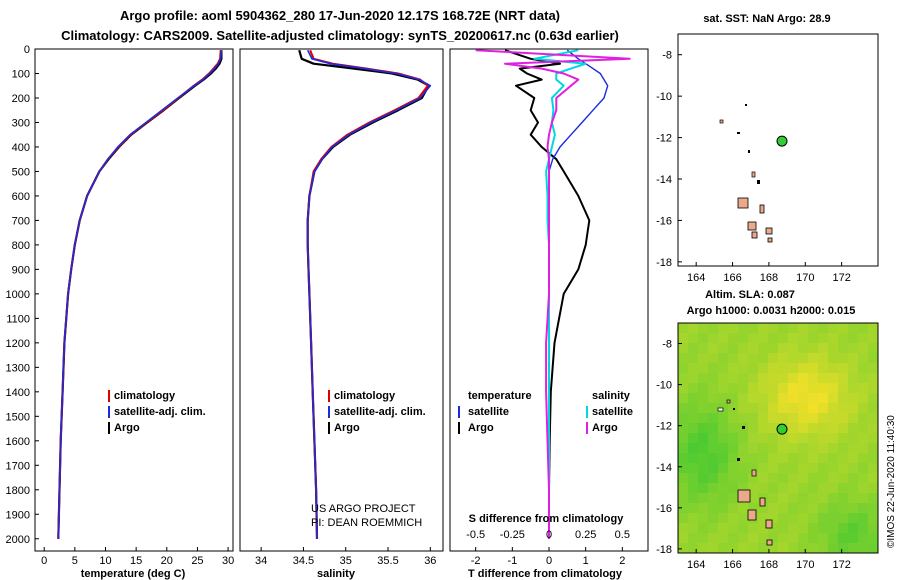 Image resolution: width=900 pixels, height=580 pixels. Describe the element at coordinates (366, 523) in the screenshot. I see `credit-pi: PI: DEAN ROEMMICH` at that location.